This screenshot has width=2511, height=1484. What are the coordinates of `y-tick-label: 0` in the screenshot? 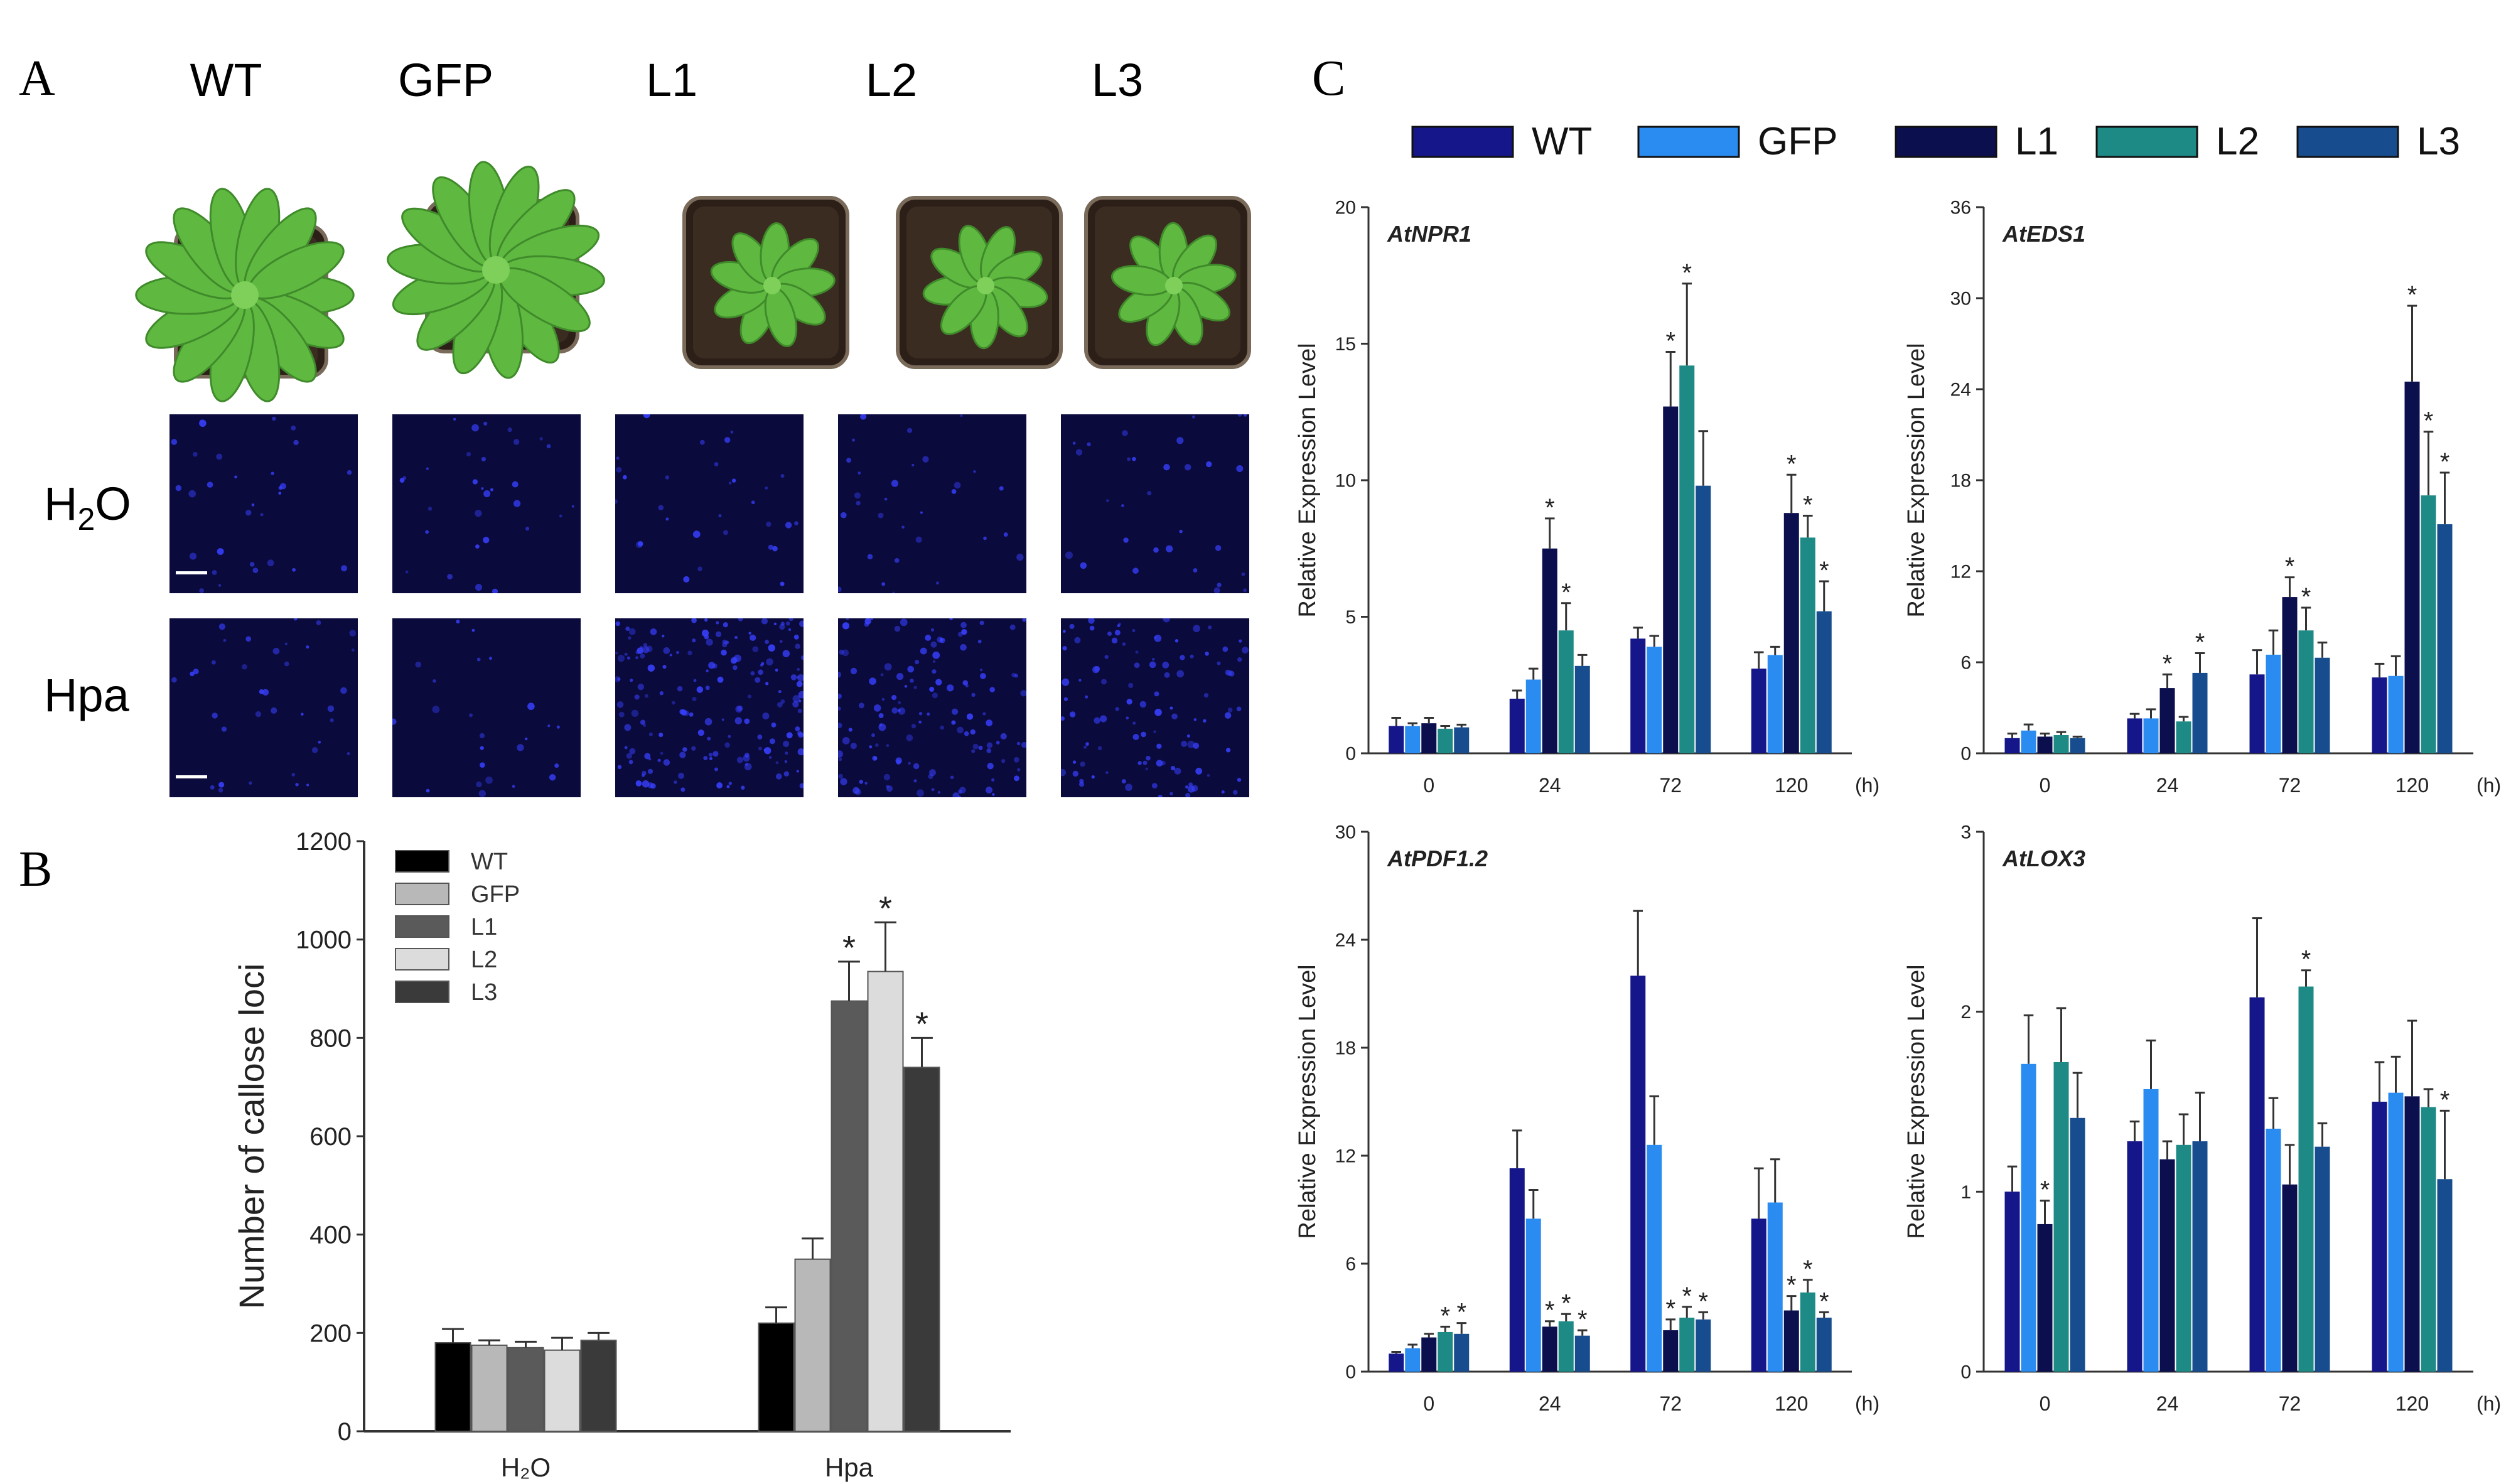 It's located at (1350, 1372).